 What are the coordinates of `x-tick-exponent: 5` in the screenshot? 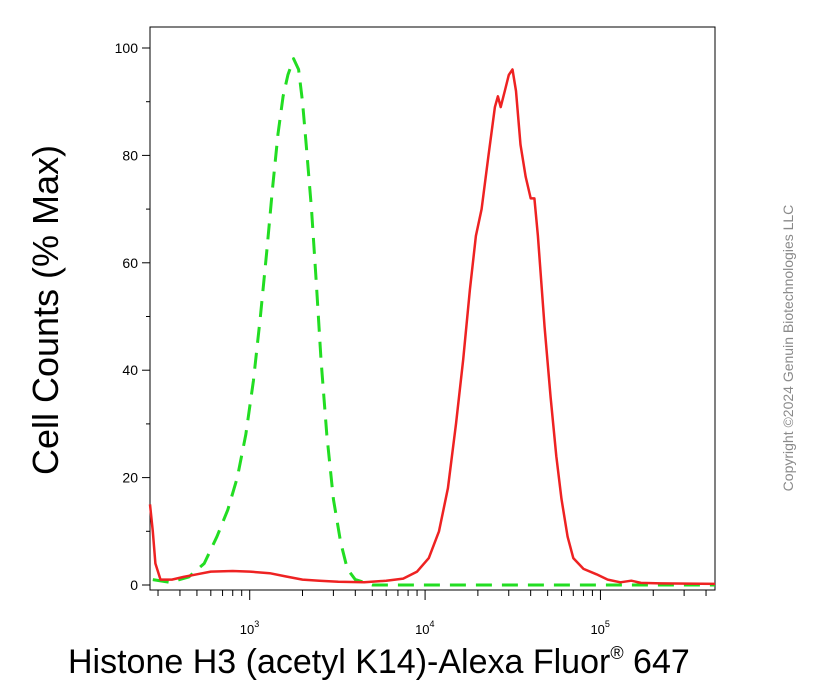 It's located at (607, 624).